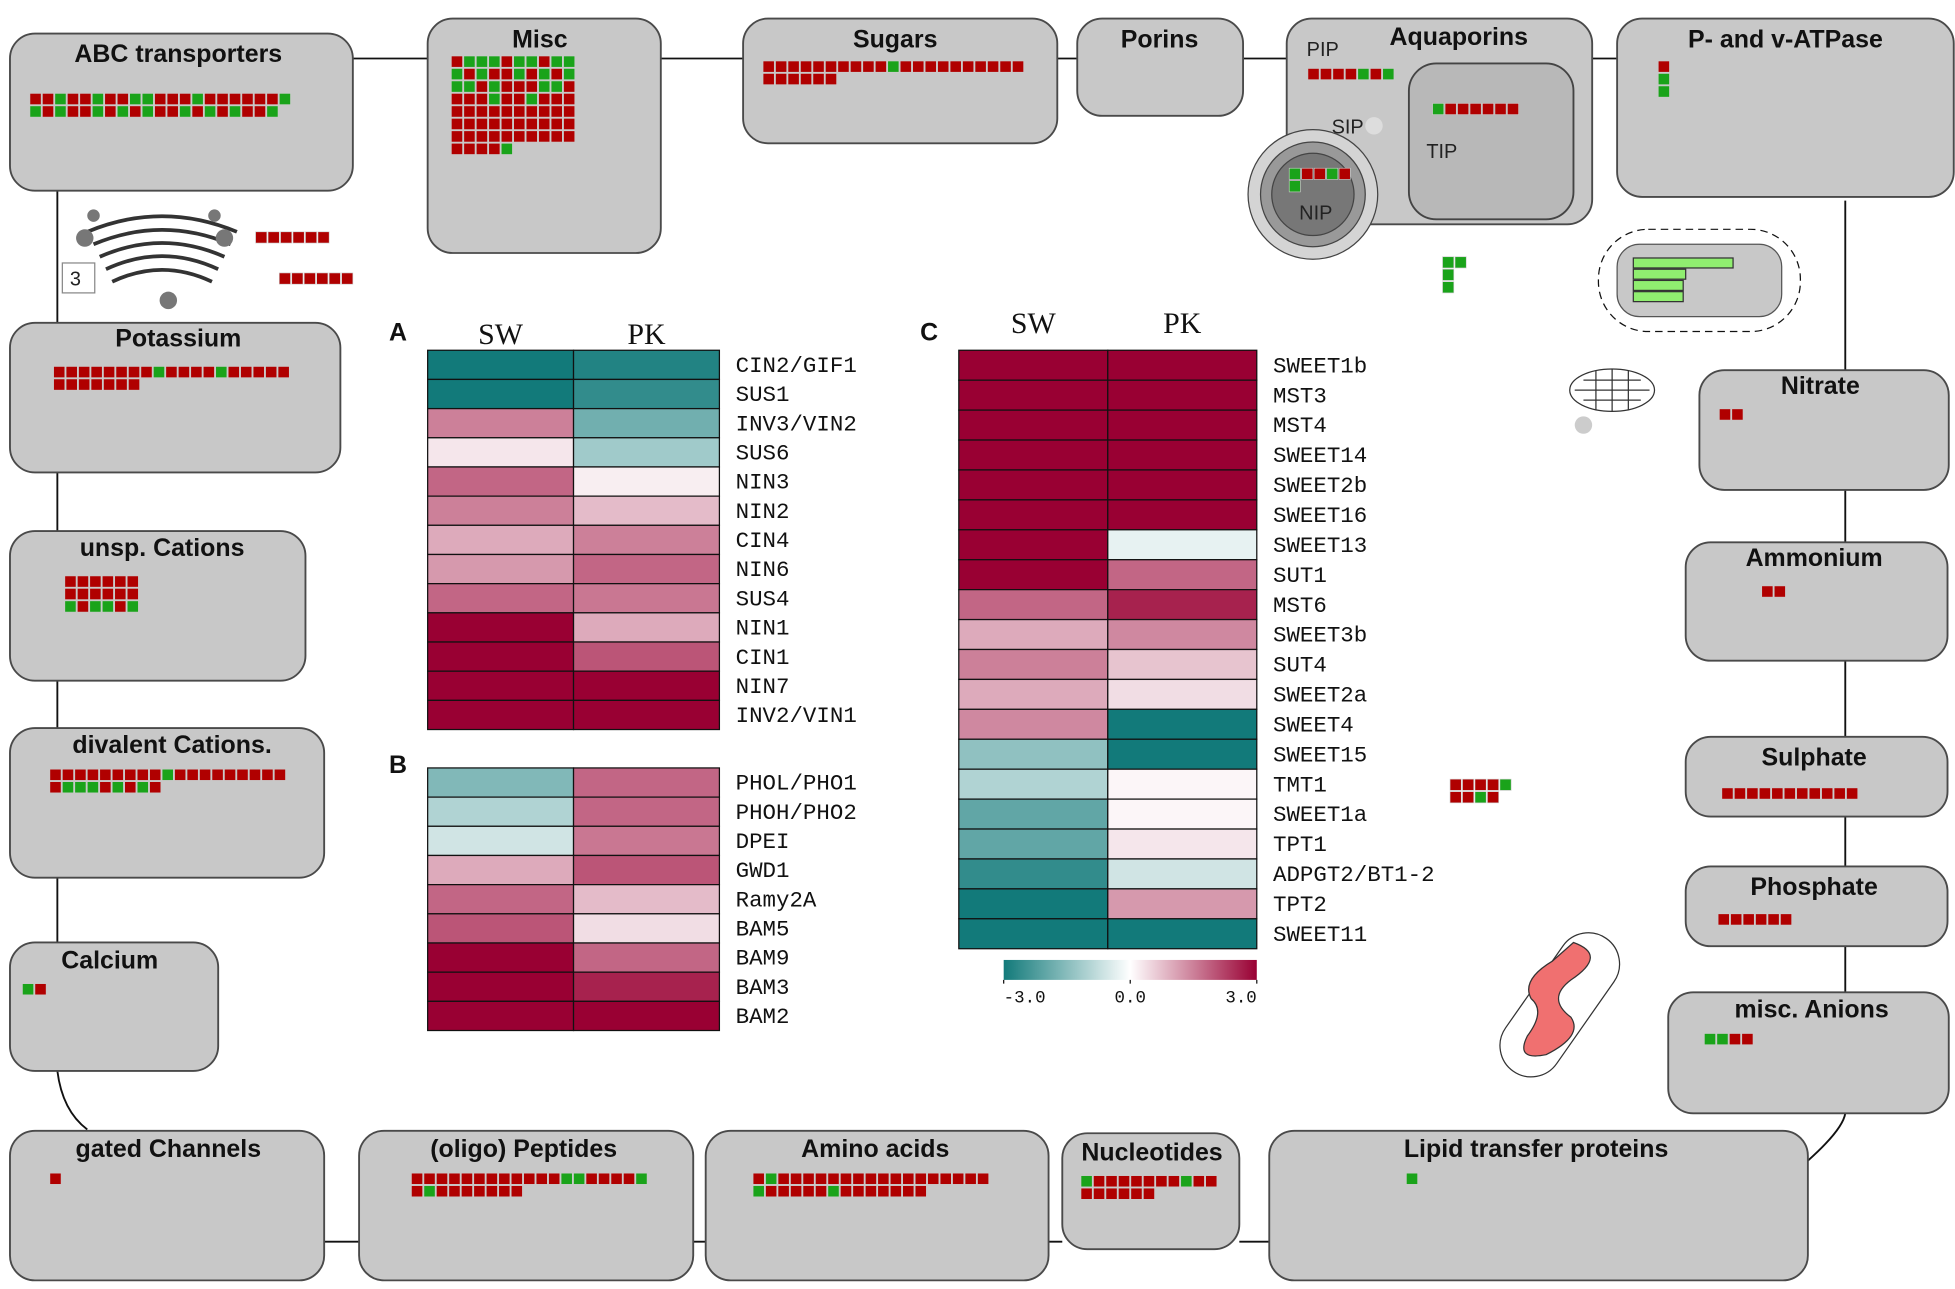 This screenshot has width=1955, height=1289. What do you see at coordinates (1612, 401) in the screenshot?
I see `grid-icon` at bounding box center [1612, 401].